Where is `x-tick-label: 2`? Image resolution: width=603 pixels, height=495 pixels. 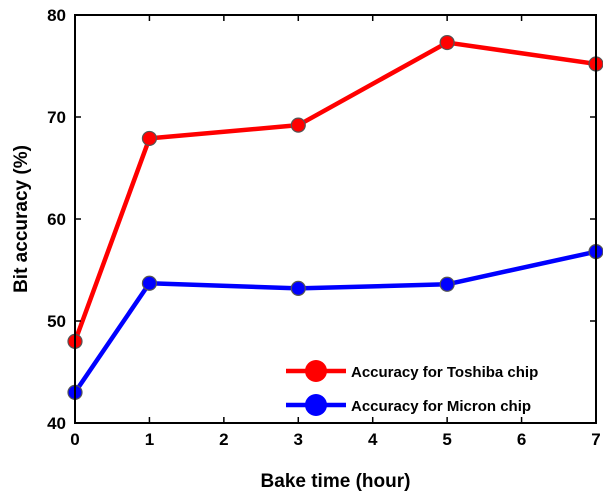
x-tick-label: 2 is located at coordinates (223, 439).